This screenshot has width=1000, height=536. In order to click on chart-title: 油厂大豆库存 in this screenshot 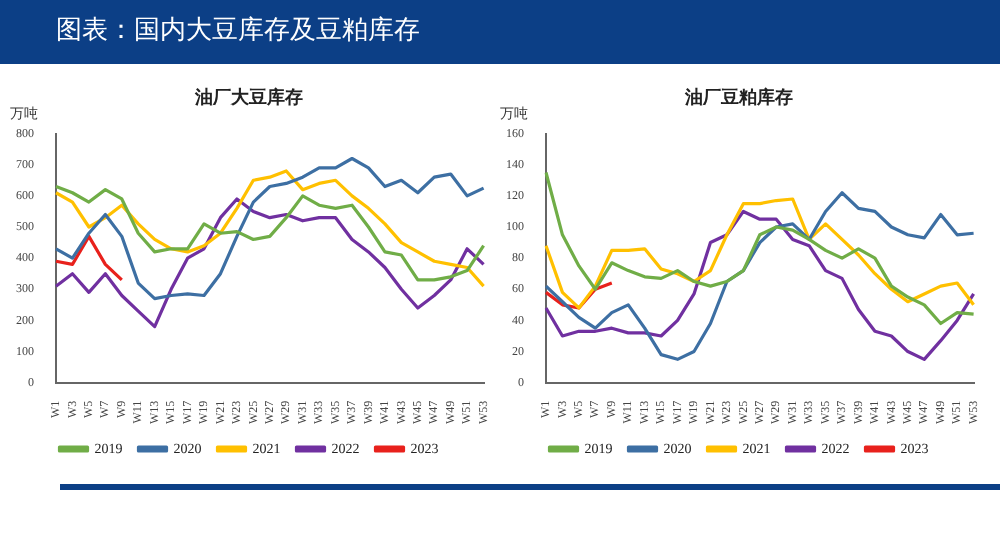, I will do `click(248, 98)`.